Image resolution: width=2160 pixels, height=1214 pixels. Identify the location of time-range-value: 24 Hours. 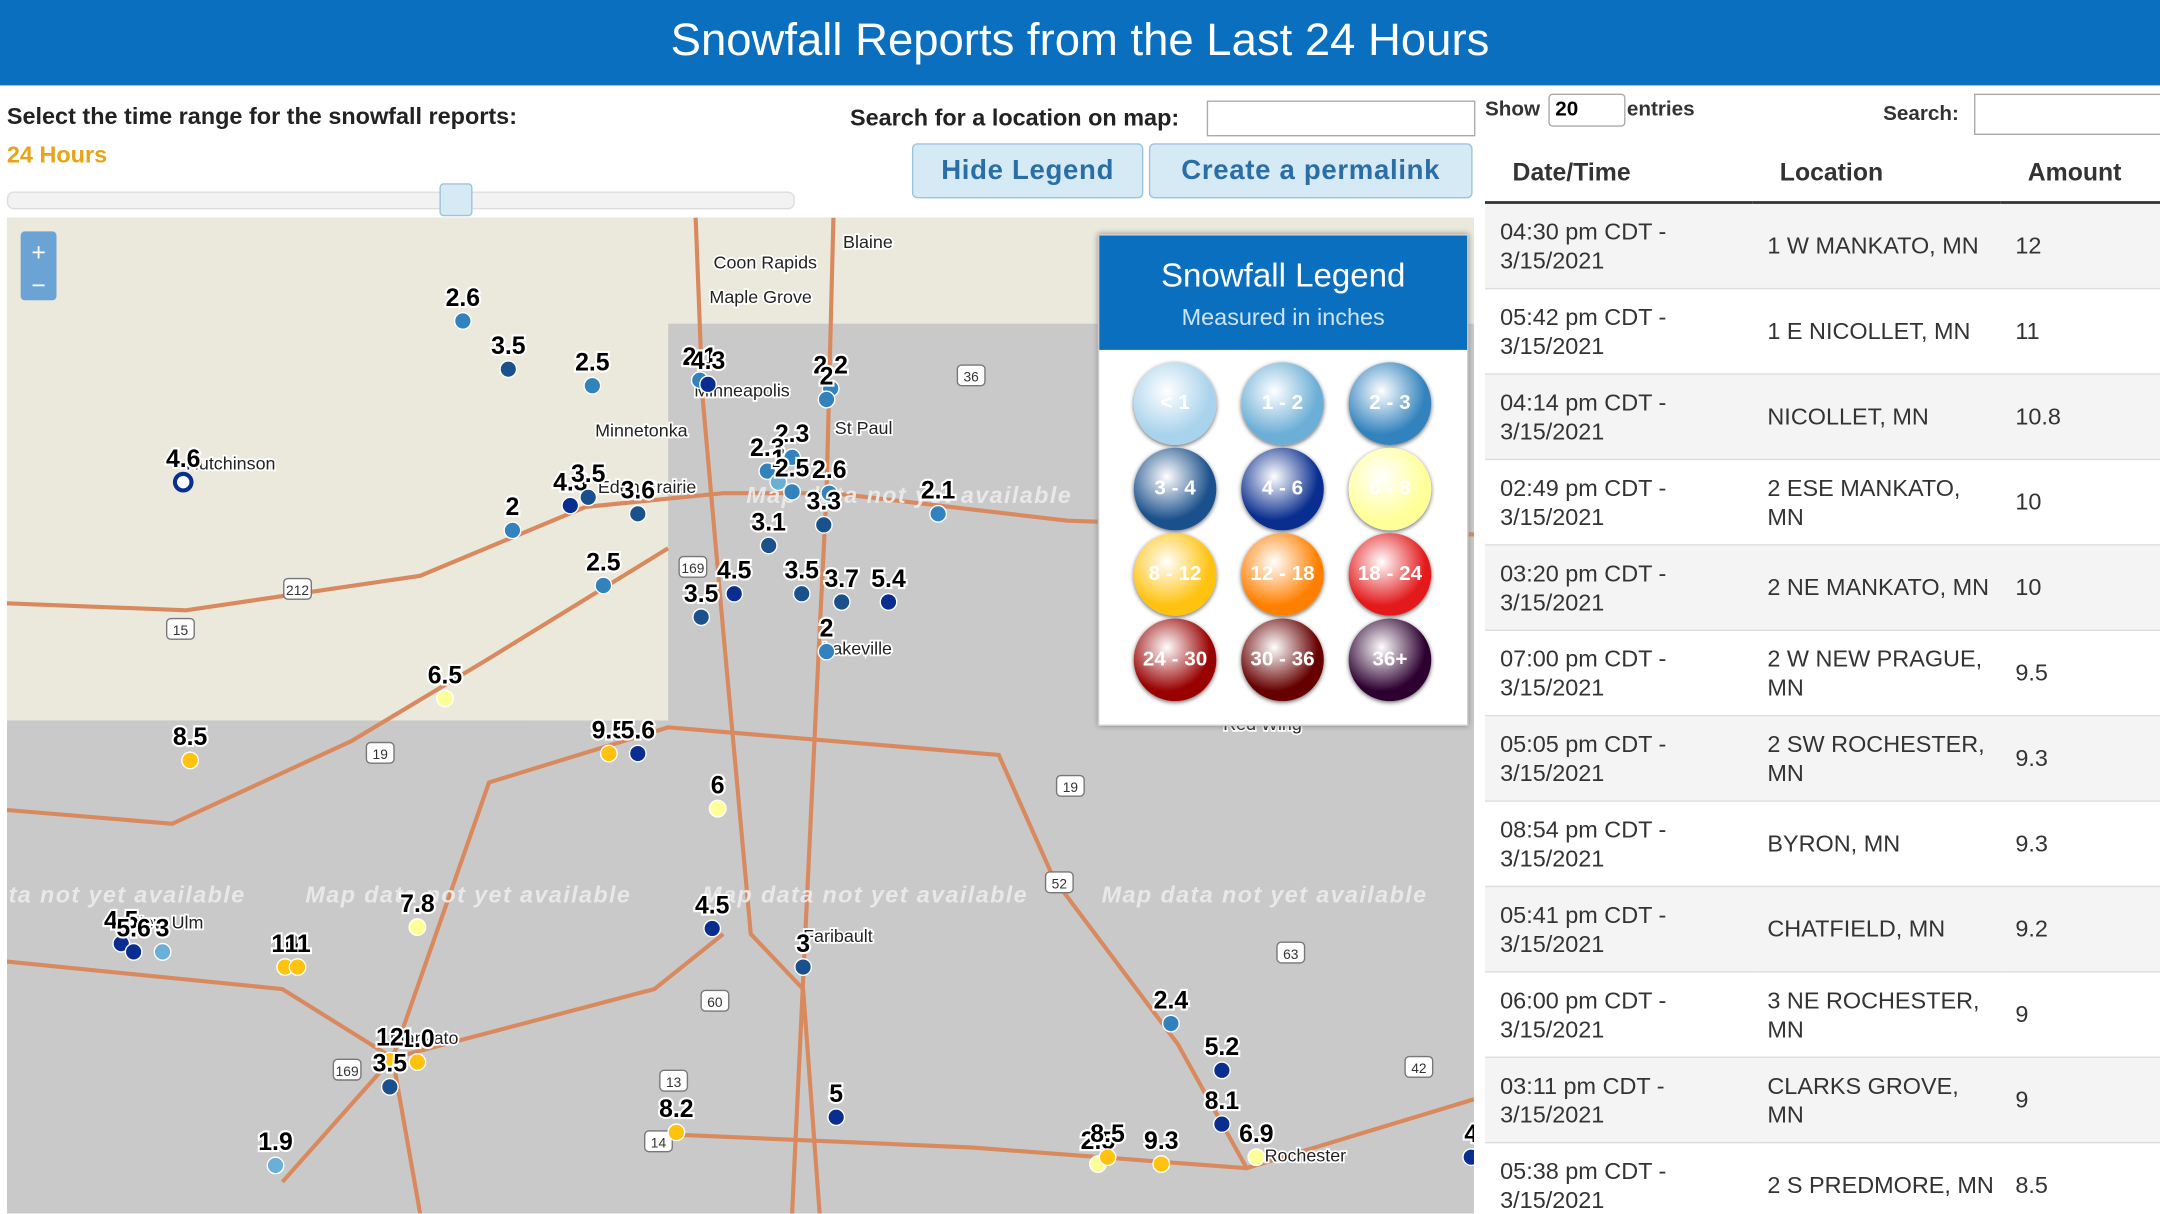
(57, 155).